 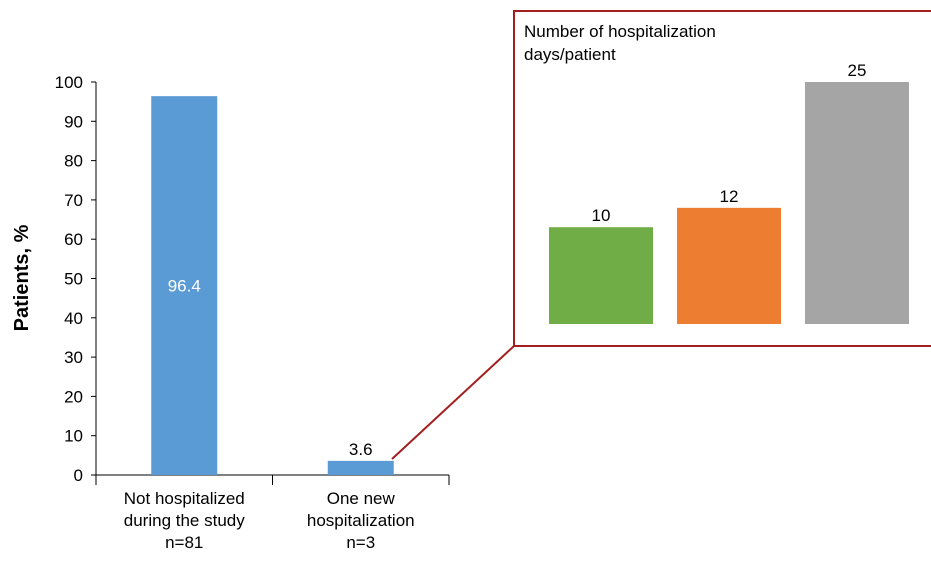 I want to click on bar-data-label: 3.6, so click(x=361, y=449).